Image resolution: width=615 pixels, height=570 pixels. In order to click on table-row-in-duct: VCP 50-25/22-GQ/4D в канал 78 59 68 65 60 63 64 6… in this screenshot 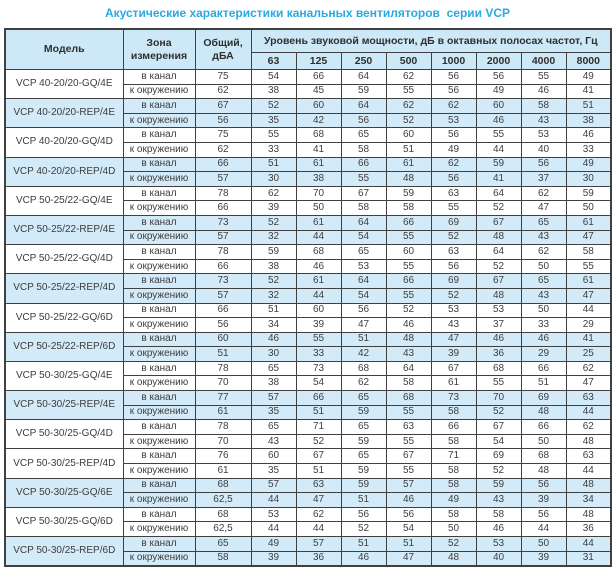, I will do `click(308, 259)`.